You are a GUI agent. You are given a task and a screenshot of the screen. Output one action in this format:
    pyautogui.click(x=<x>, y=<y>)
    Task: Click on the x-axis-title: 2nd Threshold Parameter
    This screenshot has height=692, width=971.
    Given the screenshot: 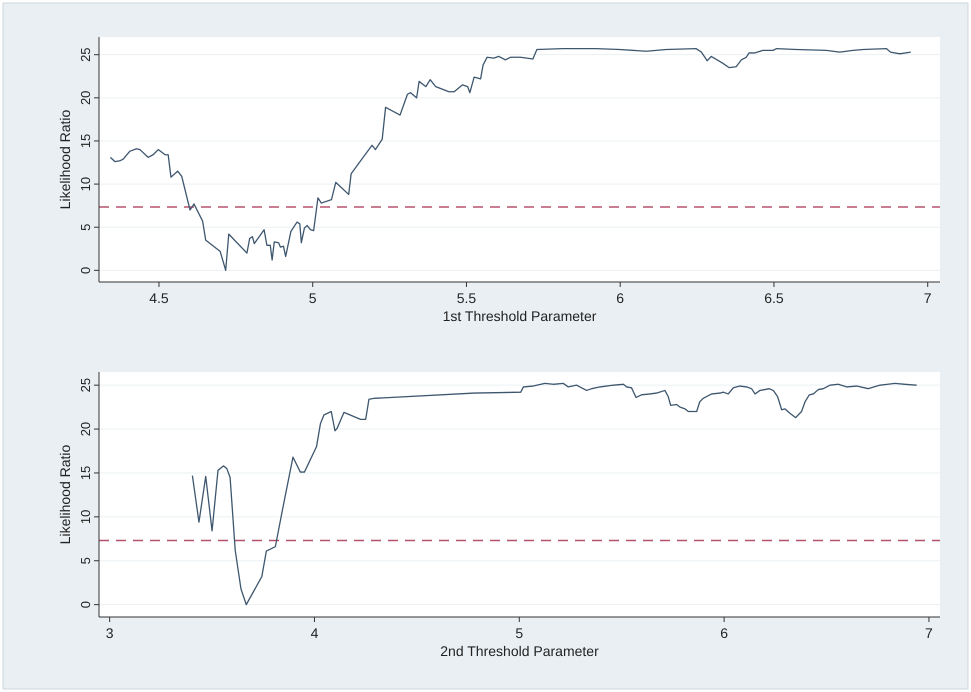 What is the action you would take?
    pyautogui.click(x=520, y=651)
    